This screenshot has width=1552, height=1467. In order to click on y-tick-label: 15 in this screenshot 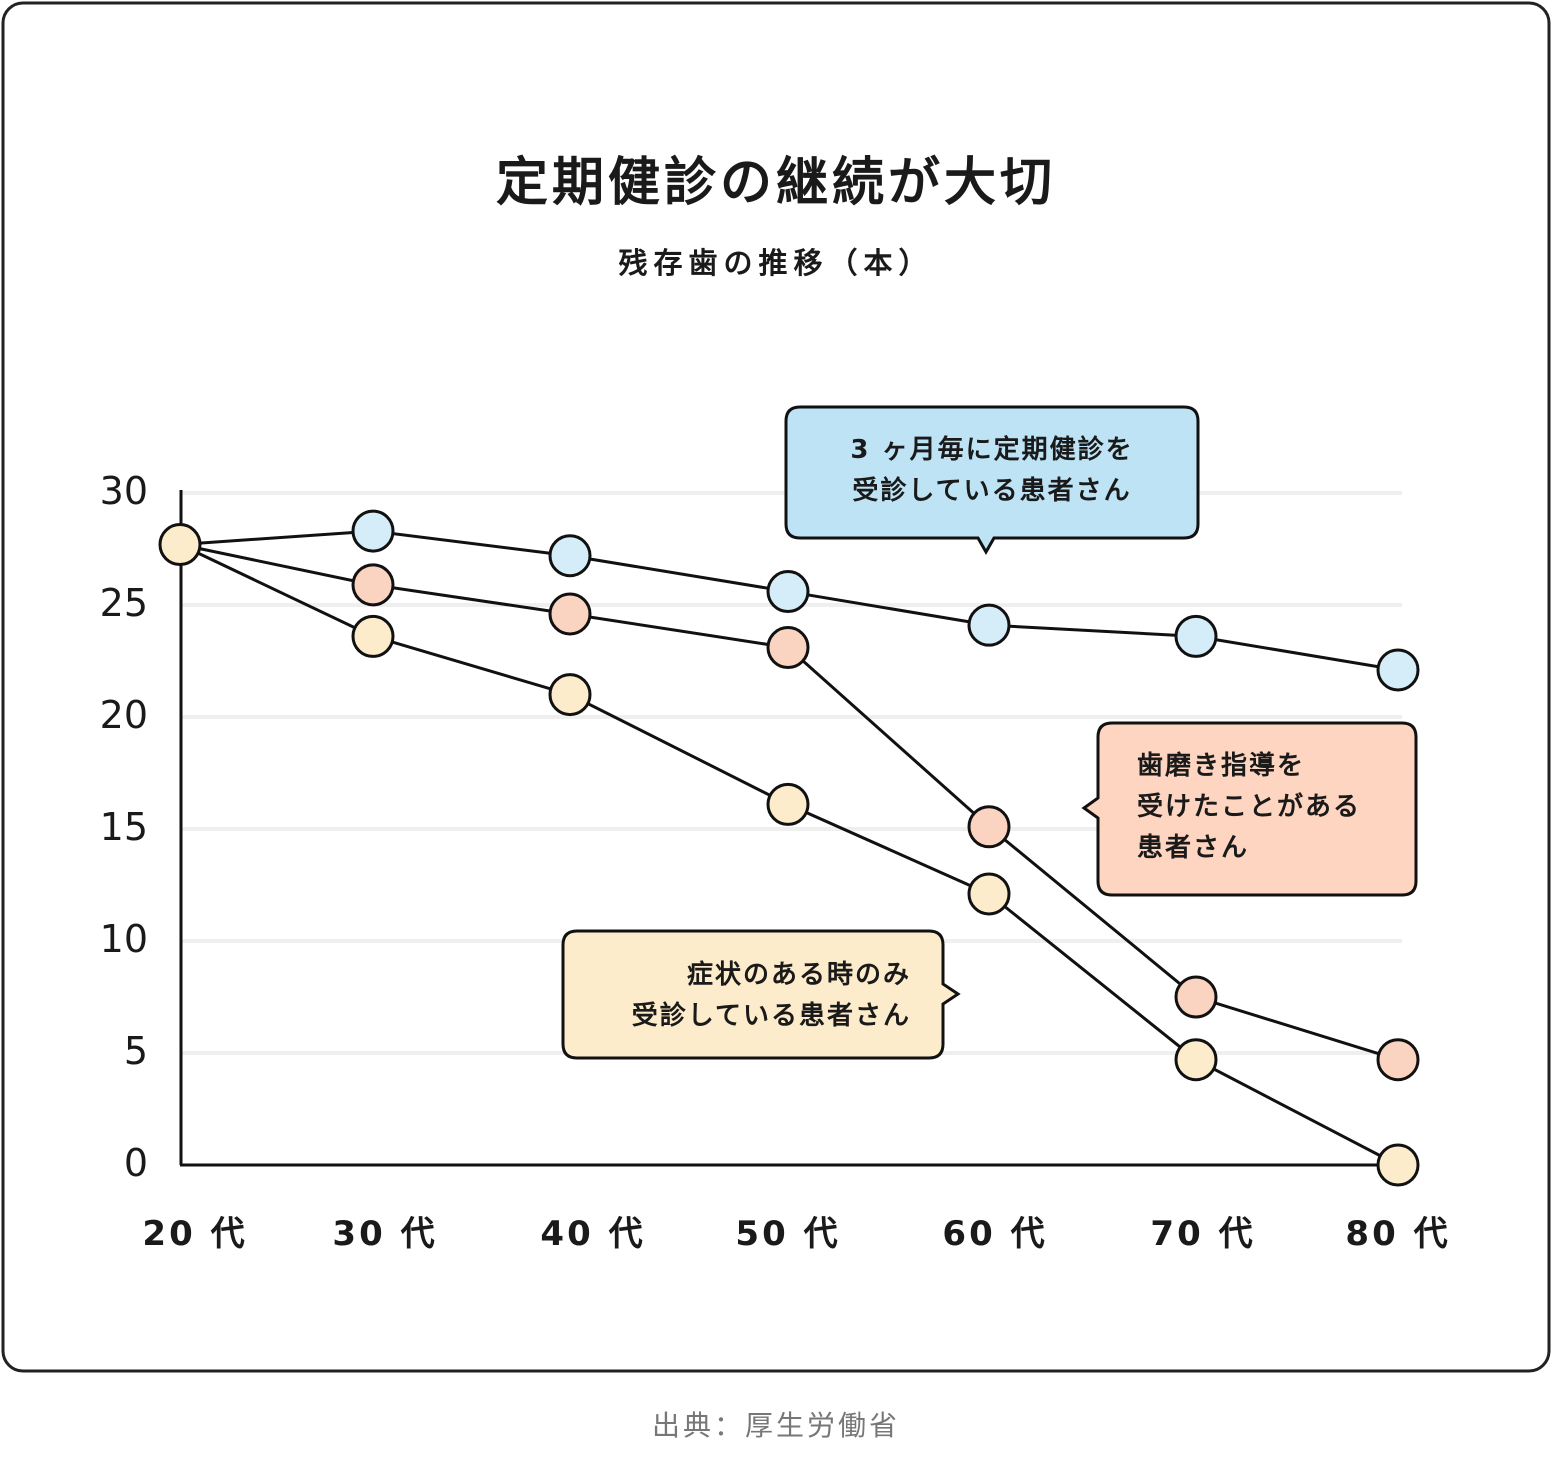, I will do `click(123, 827)`.